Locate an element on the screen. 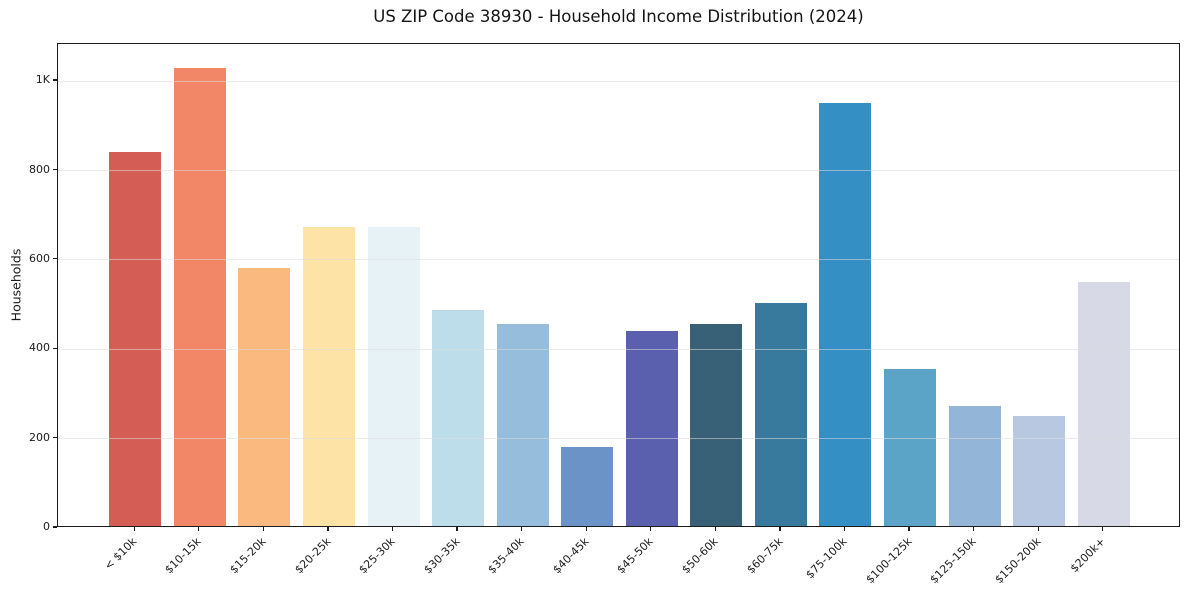  y-axis: 0 200 400 600 800 1K is located at coordinates (28, 288).